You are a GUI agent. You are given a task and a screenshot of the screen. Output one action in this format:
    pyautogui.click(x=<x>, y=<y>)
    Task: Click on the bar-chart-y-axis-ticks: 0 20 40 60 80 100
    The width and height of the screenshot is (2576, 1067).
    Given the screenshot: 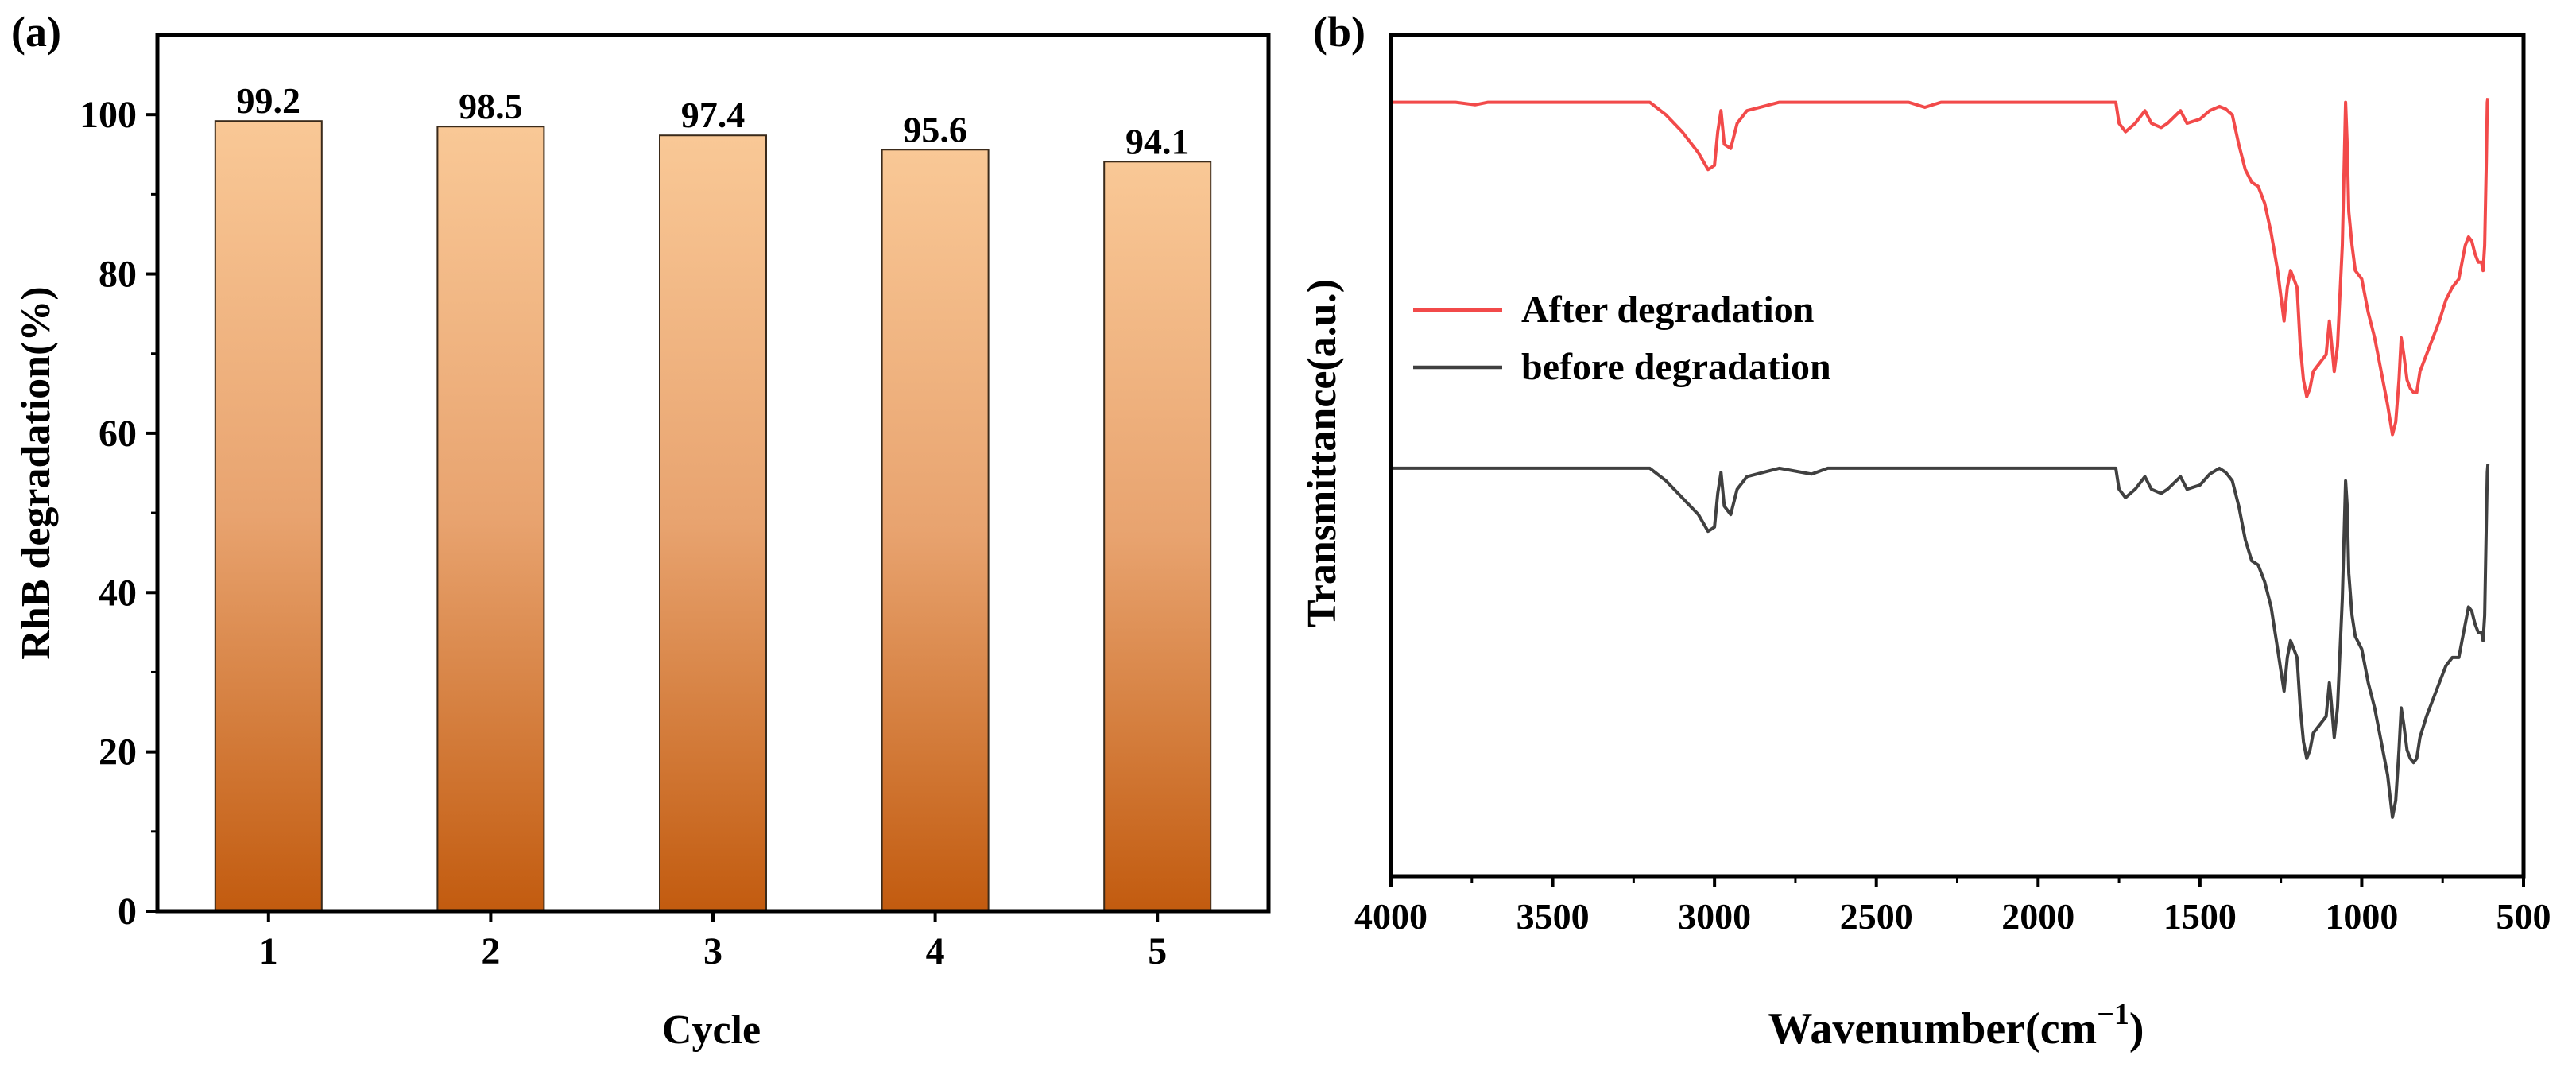 What is the action you would take?
    pyautogui.click(x=118, y=513)
    